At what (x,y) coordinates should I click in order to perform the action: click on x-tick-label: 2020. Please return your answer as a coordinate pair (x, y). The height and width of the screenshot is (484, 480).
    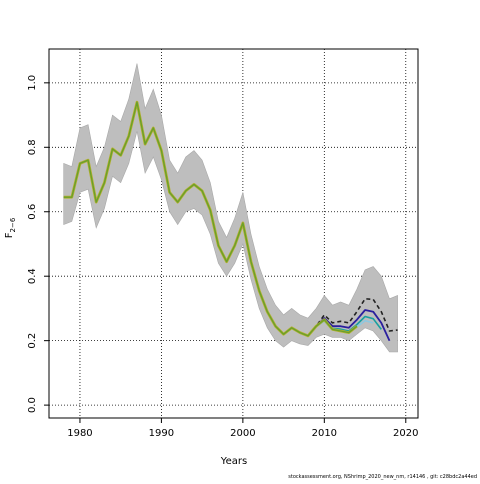
    Looking at the image, I should click on (405, 433).